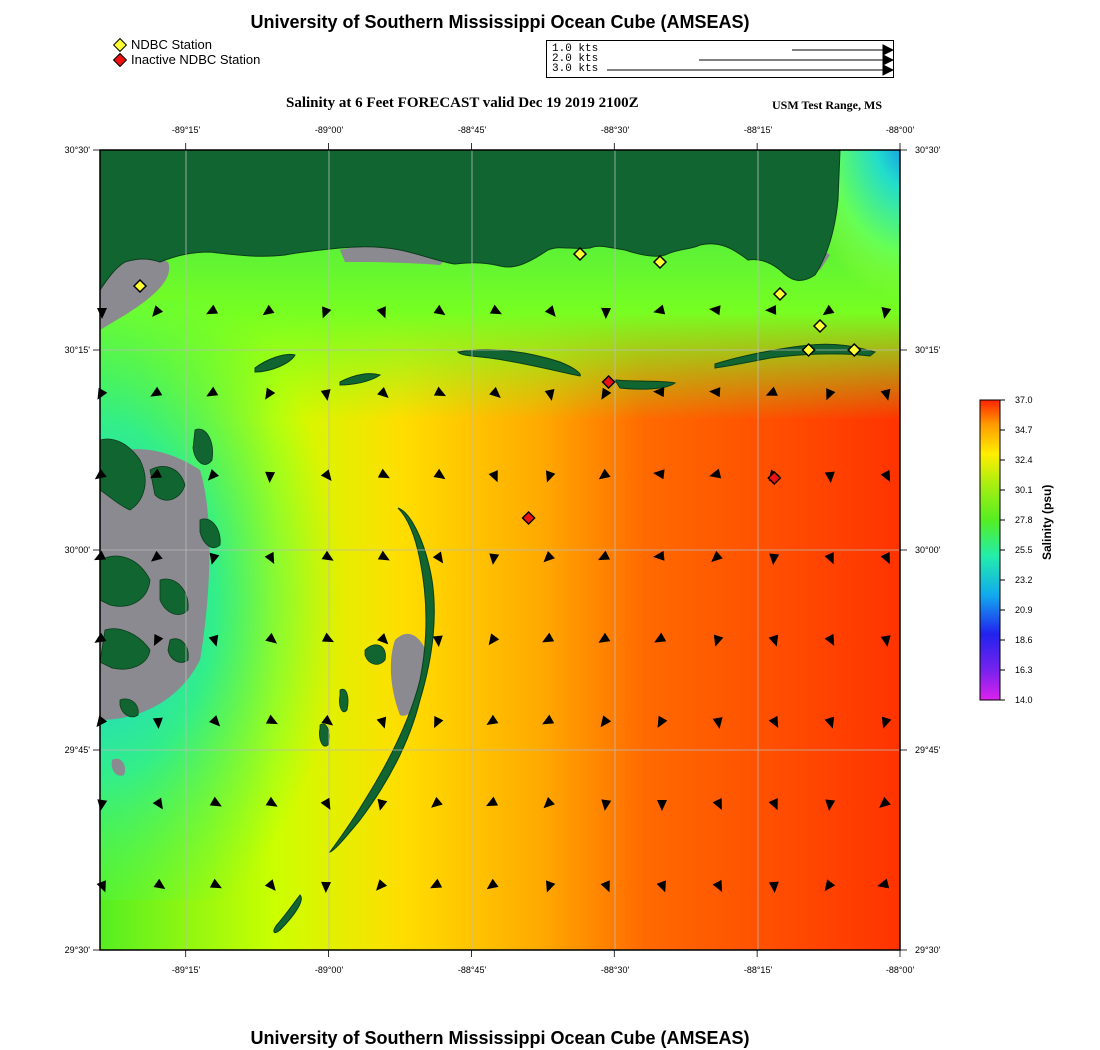 This screenshot has height=1050, width=1100. What do you see at coordinates (928, 750) in the screenshot?
I see `lat-right-label: 29°45'` at bounding box center [928, 750].